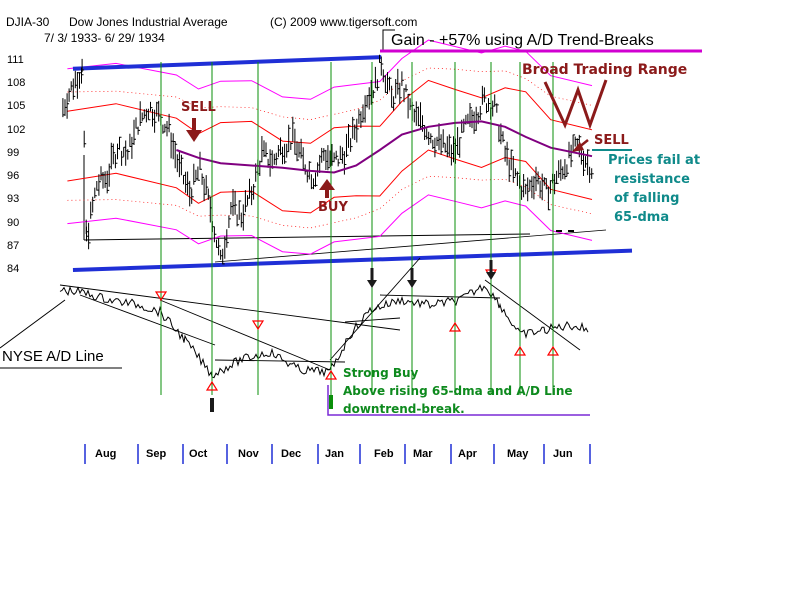  Describe the element at coordinates (15, 60) in the screenshot. I see `y-tick-111: 111` at that location.